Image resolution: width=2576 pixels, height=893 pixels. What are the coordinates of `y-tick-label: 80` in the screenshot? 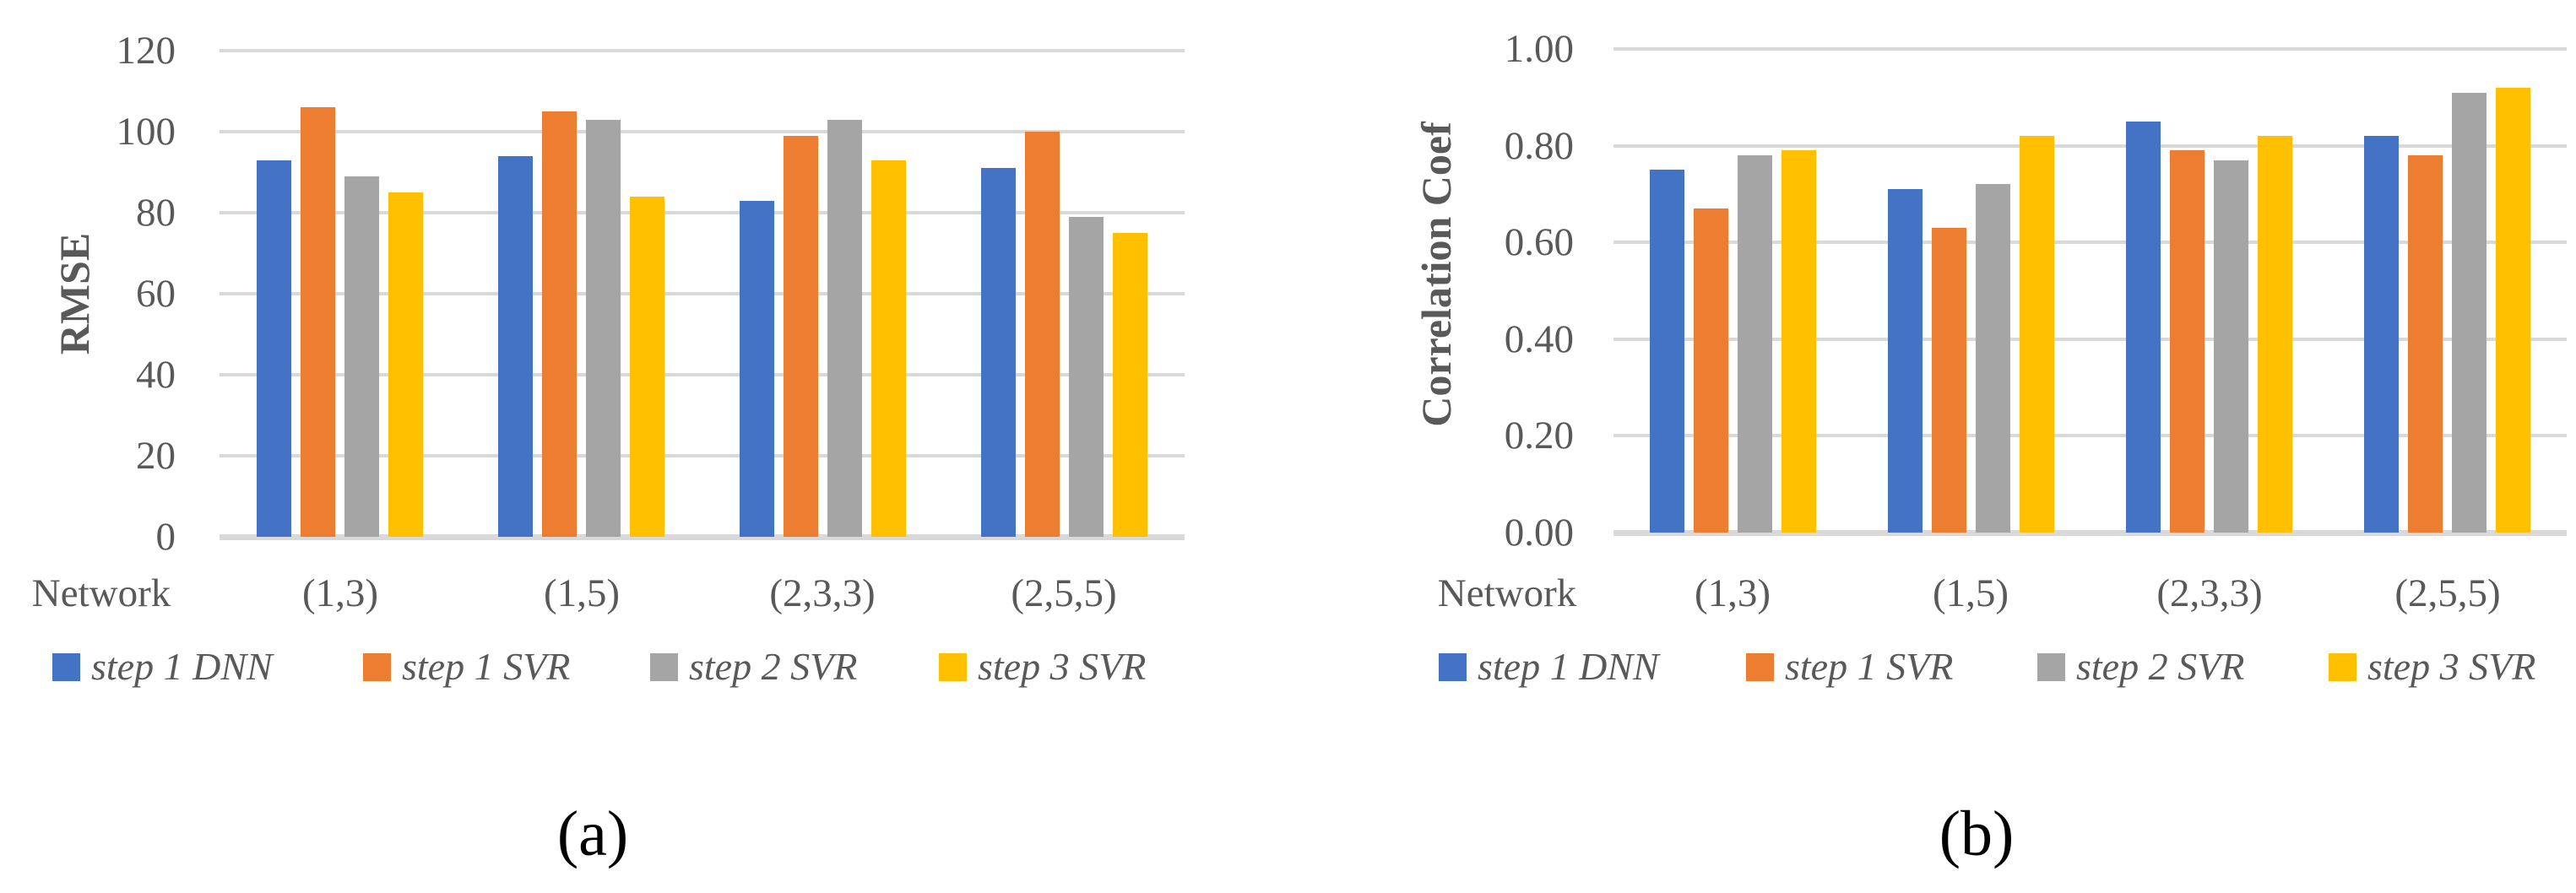 It's located at (156, 213).